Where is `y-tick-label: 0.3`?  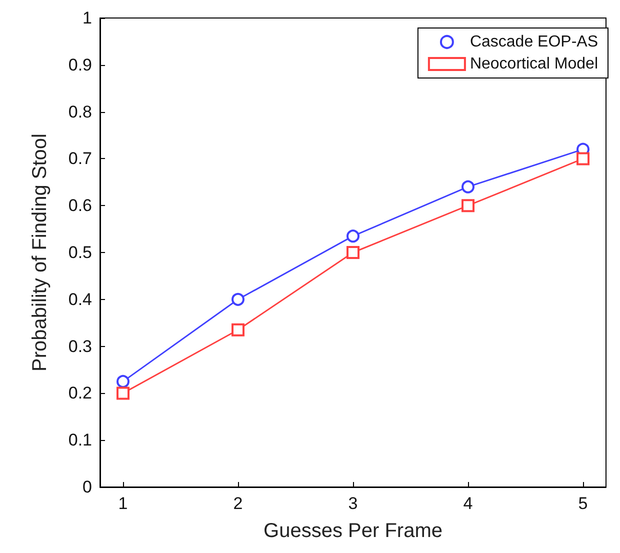 y-tick-label: 0.3 is located at coordinates (80, 346).